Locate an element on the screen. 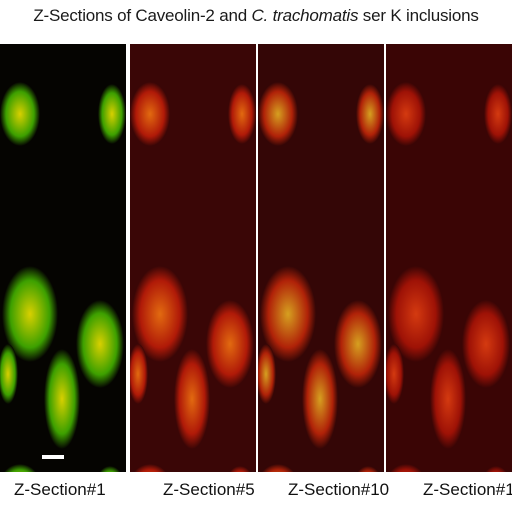 Image resolution: width=512 pixels, height=512 pixels. title-italic: C. trachomatis is located at coordinates (305, 15).